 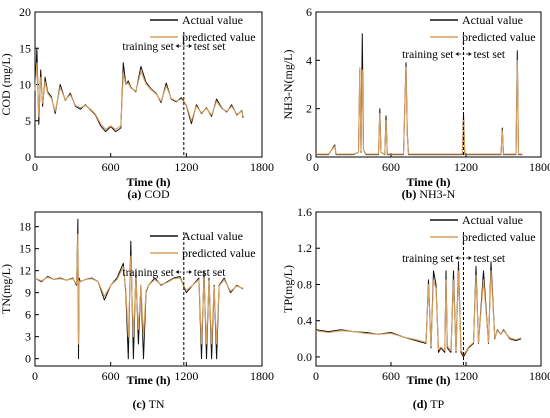 I want to click on panel-tag: (c), so click(x=138, y=404).